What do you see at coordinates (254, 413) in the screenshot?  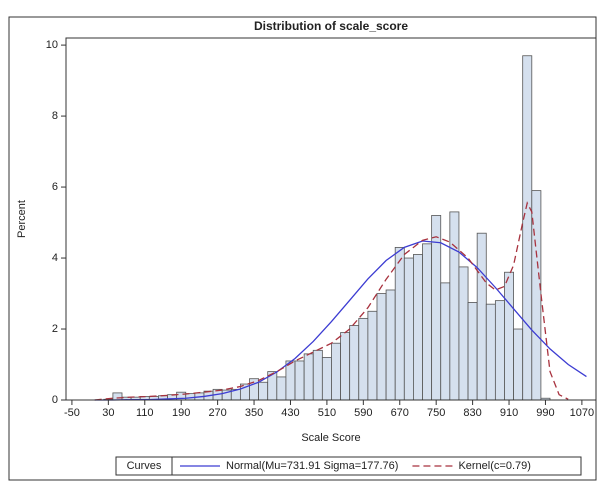 I see `x-tick-label: 350` at bounding box center [254, 413].